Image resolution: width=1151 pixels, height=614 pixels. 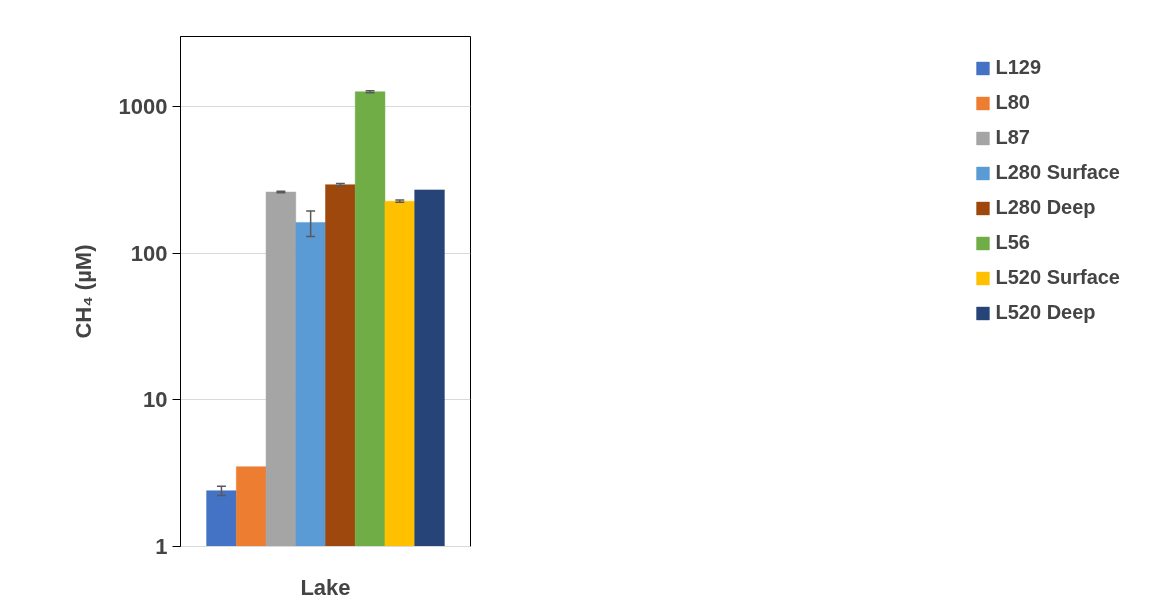 I want to click on y-axis-title: CH₄ (µM), so click(x=83, y=291).